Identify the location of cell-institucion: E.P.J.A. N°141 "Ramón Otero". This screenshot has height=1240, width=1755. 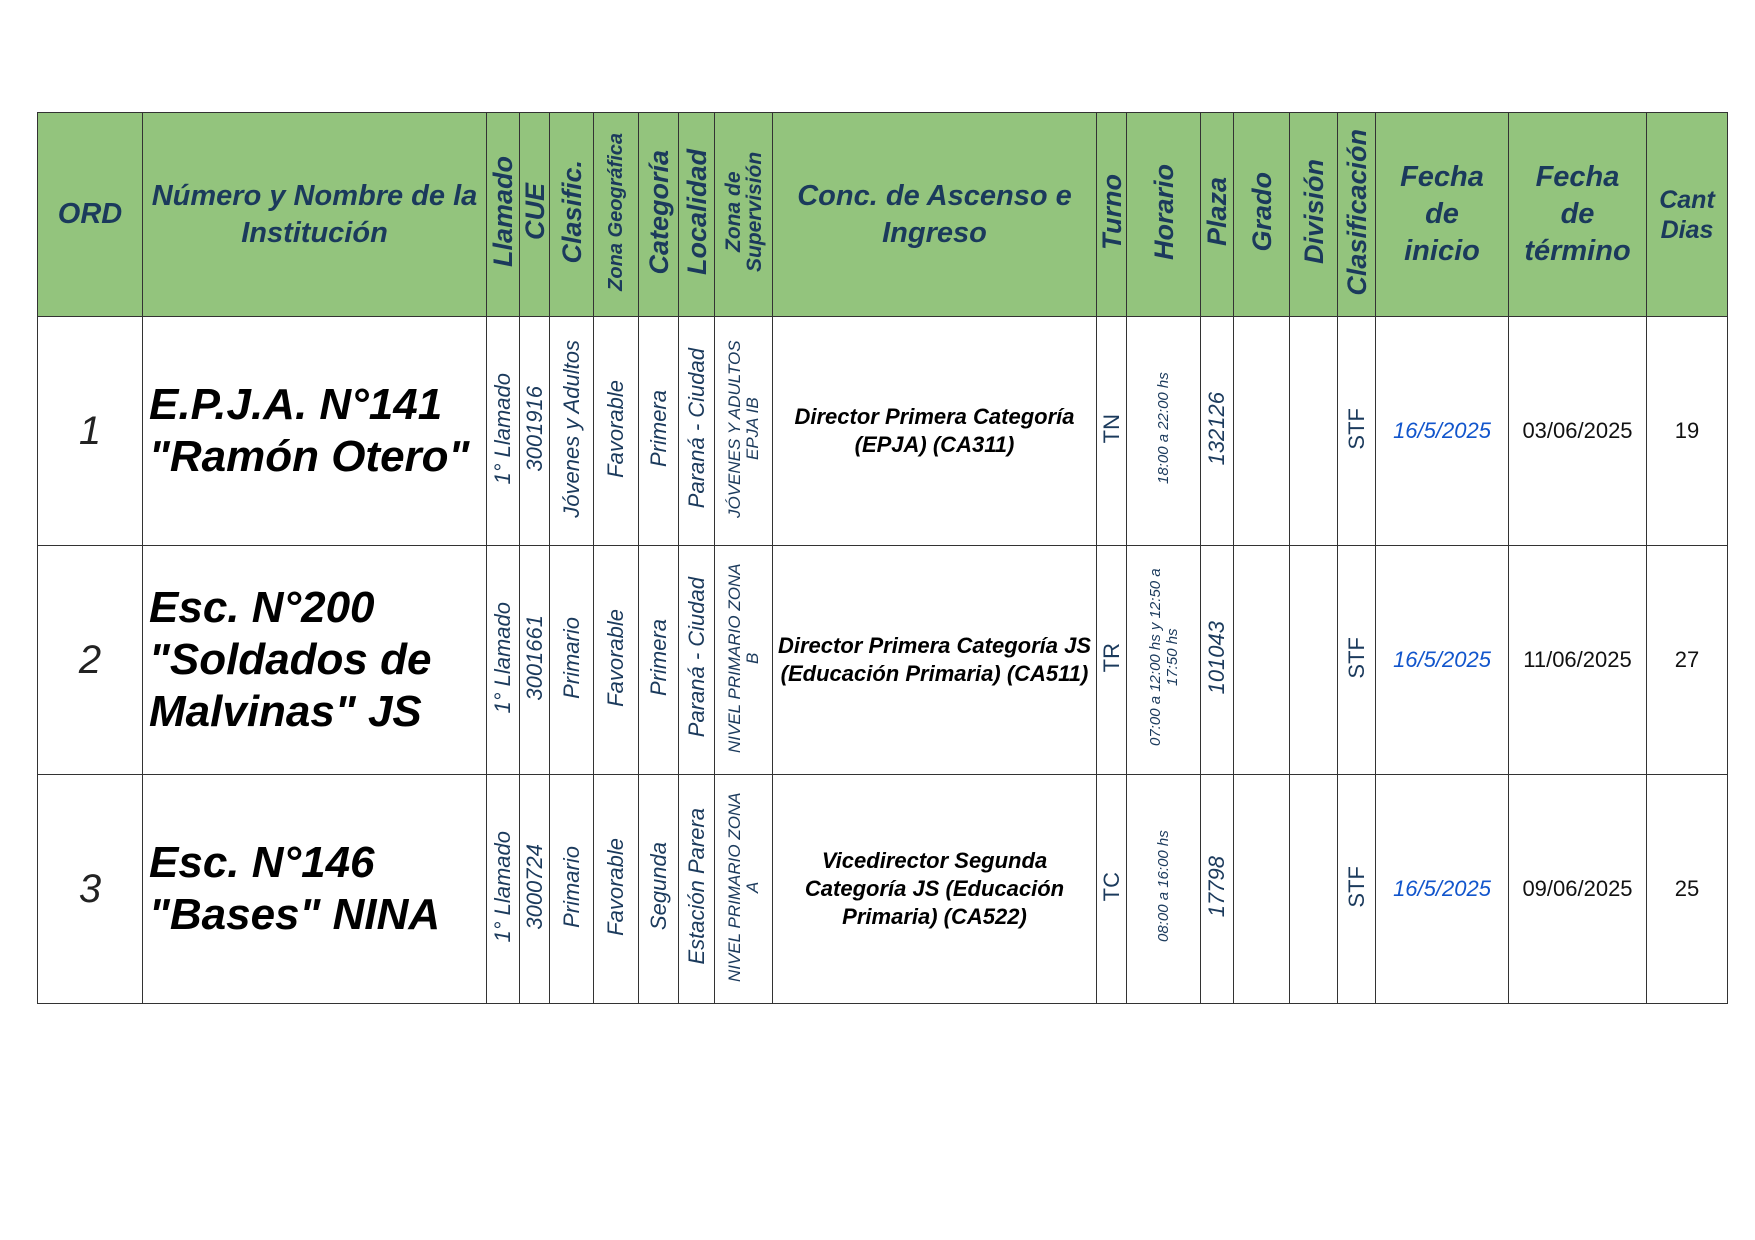
(314, 431).